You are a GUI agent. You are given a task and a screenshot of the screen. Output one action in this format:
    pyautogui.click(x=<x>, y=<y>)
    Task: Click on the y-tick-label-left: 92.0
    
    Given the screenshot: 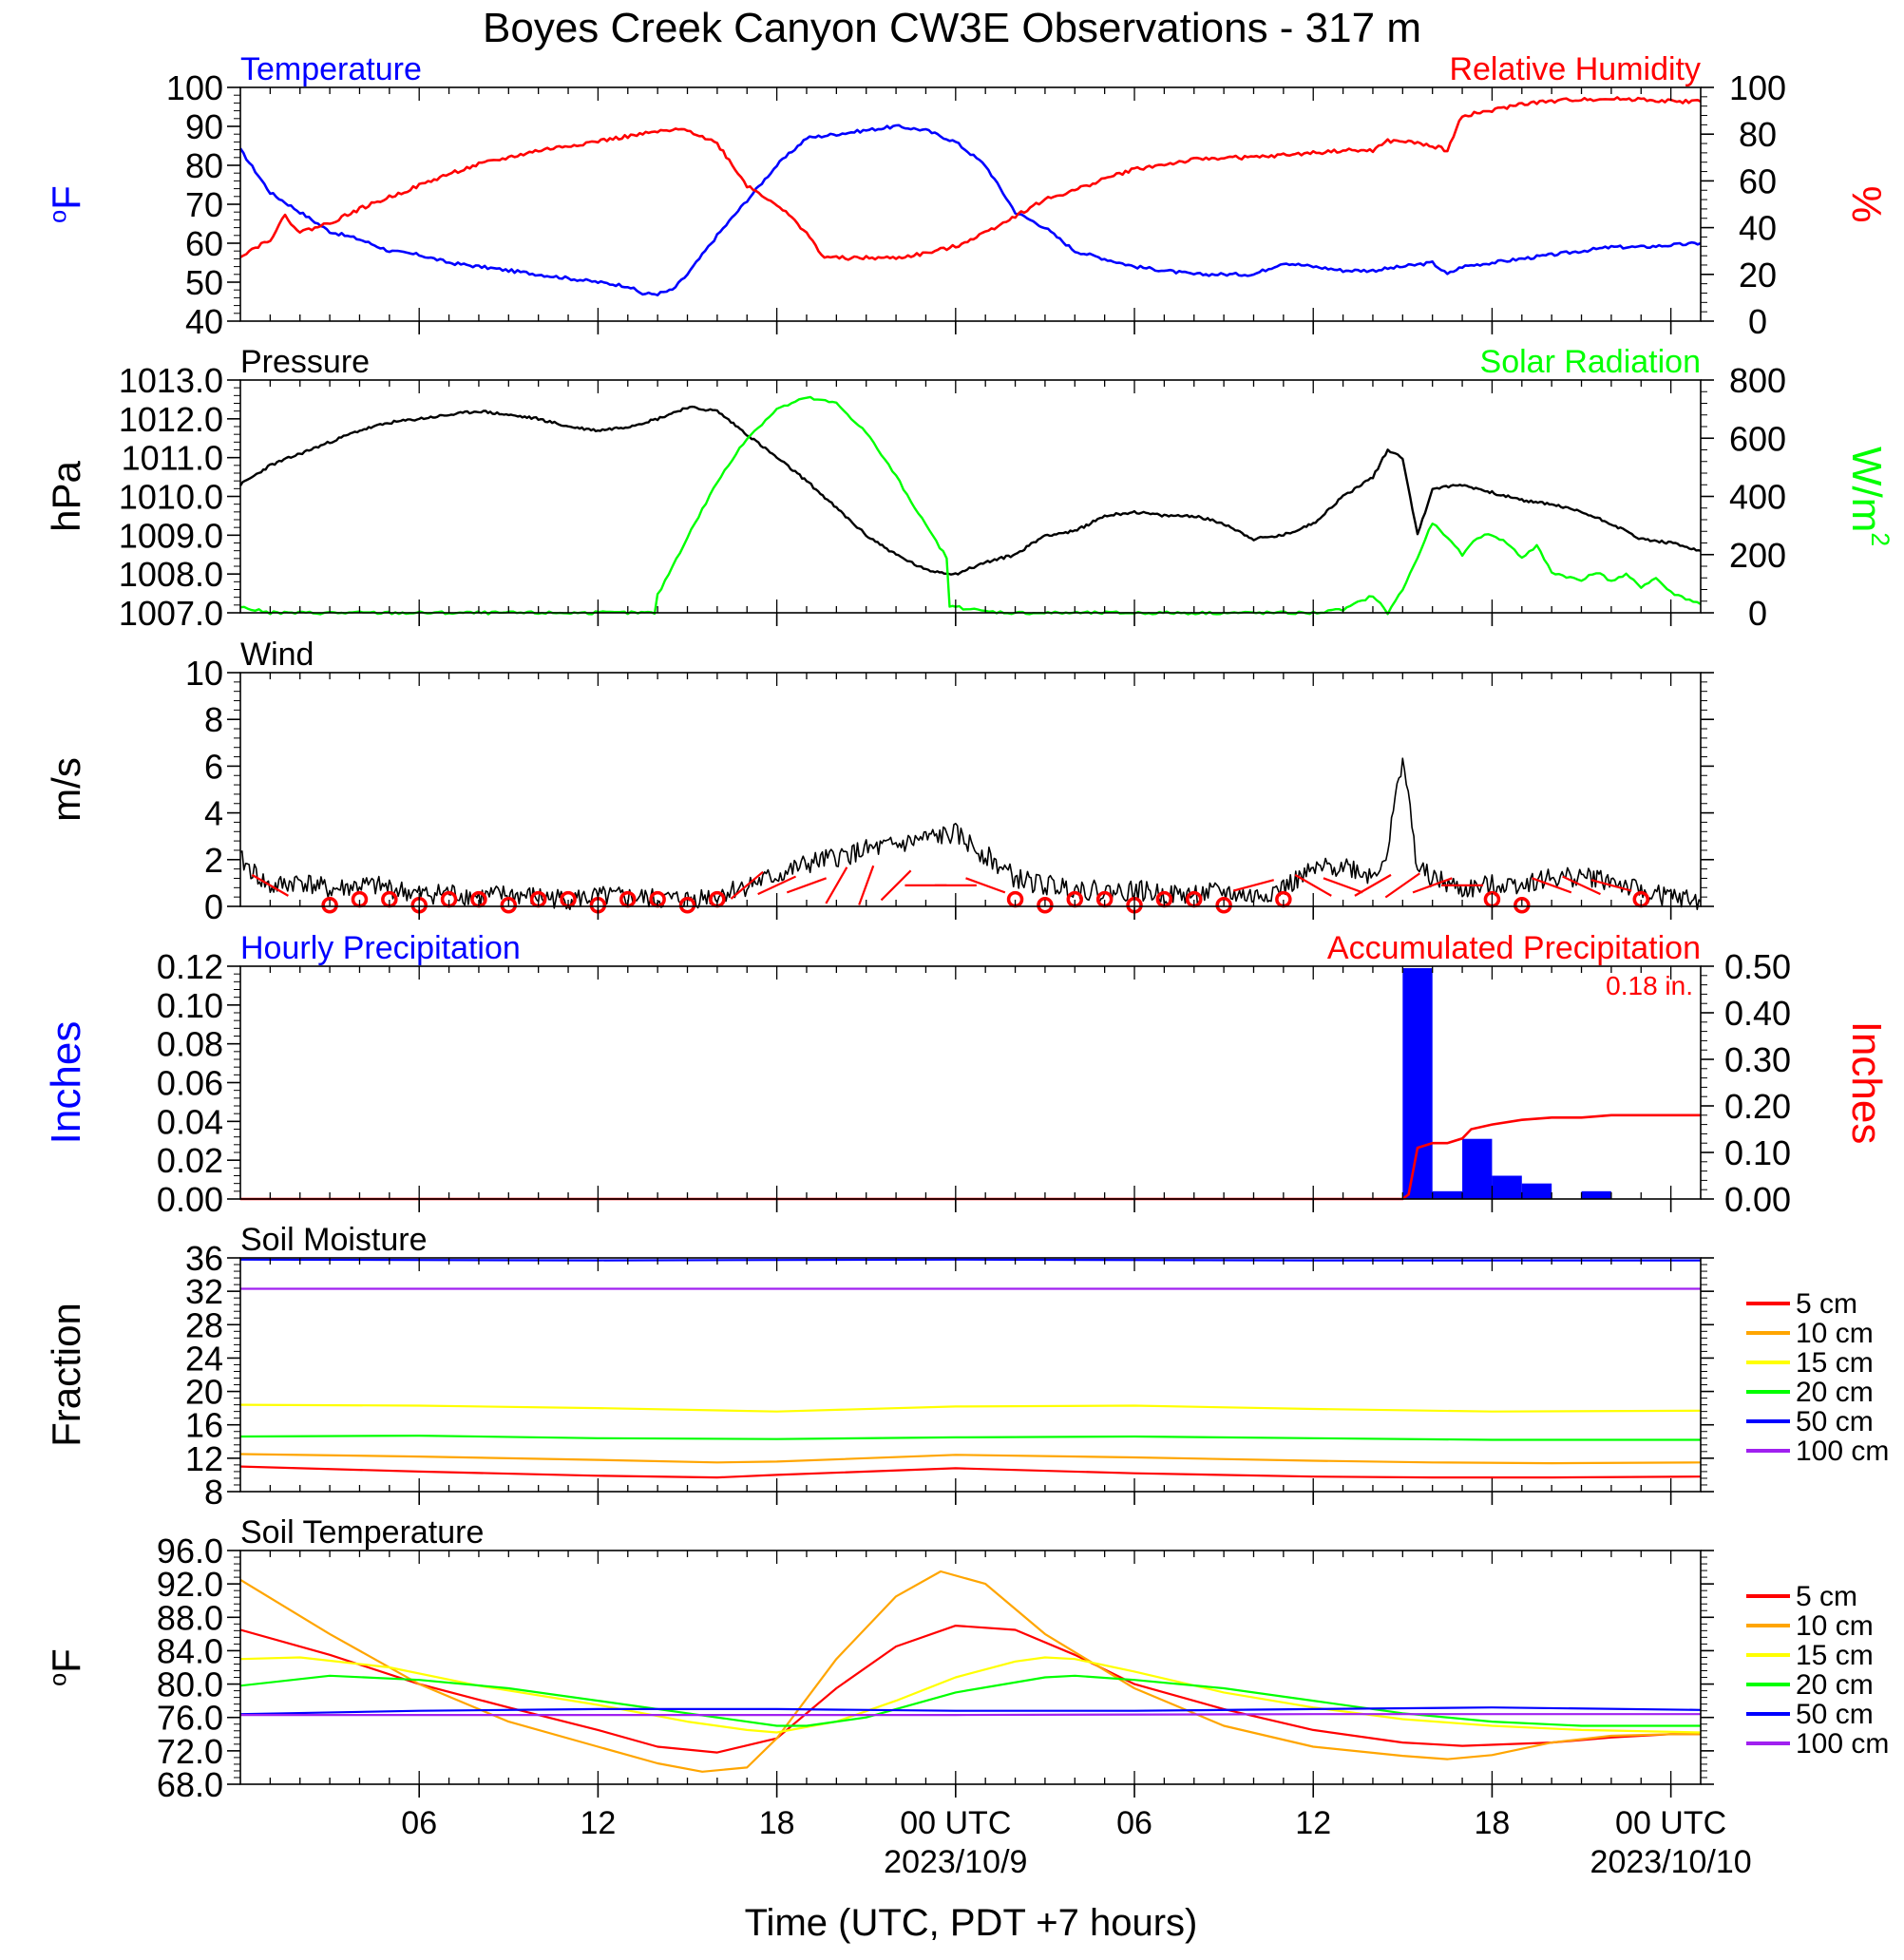 What is the action you would take?
    pyautogui.click(x=190, y=1584)
    